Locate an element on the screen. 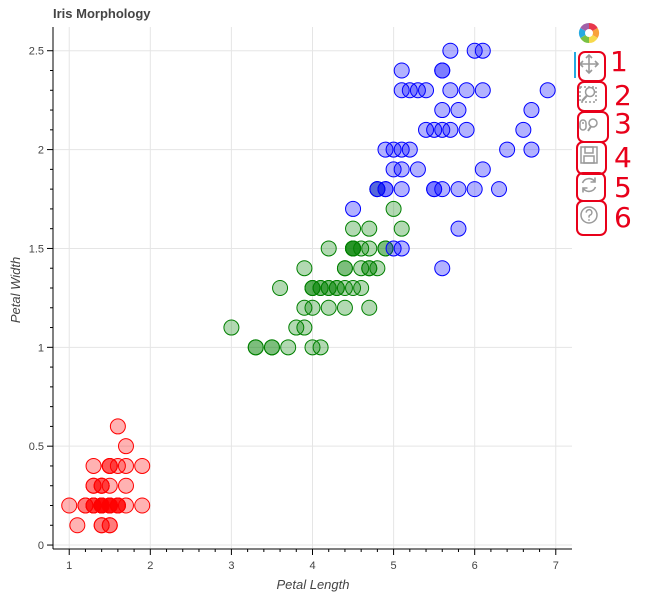  help-icon is located at coordinates (591, 216).